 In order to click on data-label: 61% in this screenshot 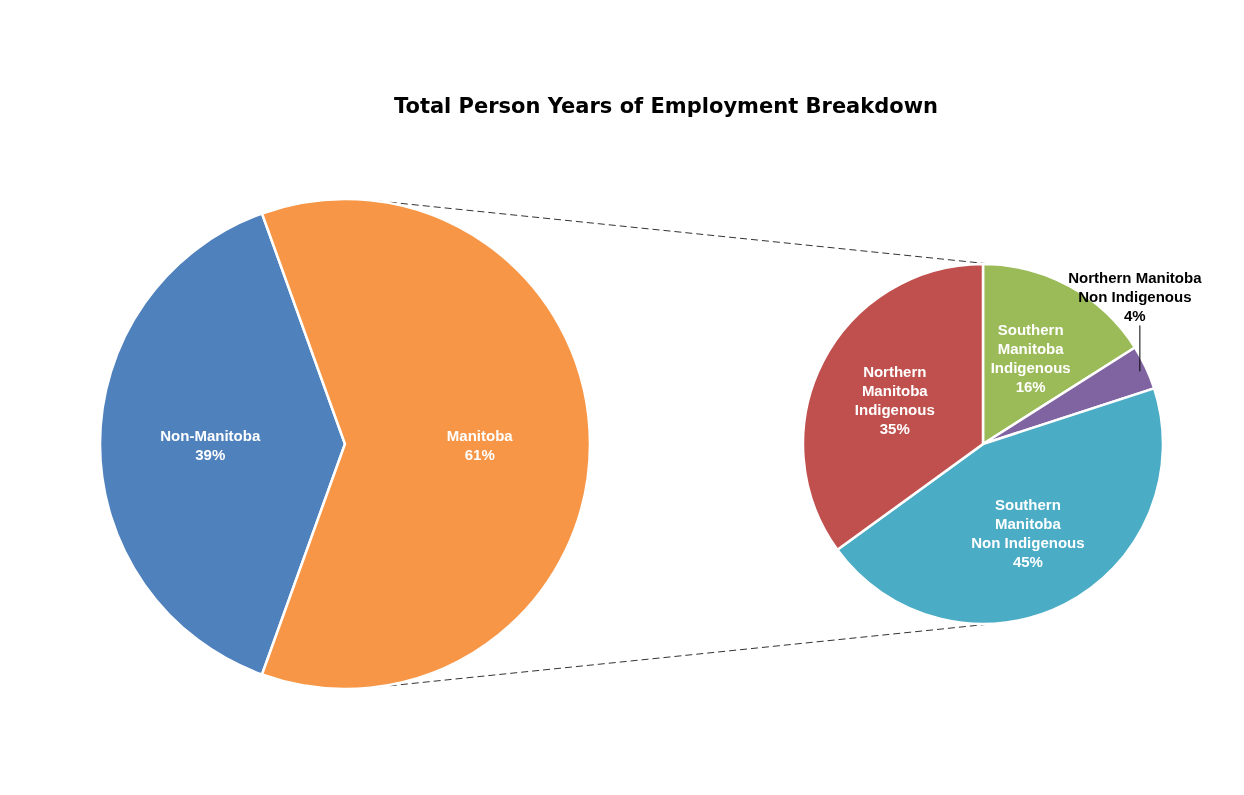, I will do `click(479, 454)`.